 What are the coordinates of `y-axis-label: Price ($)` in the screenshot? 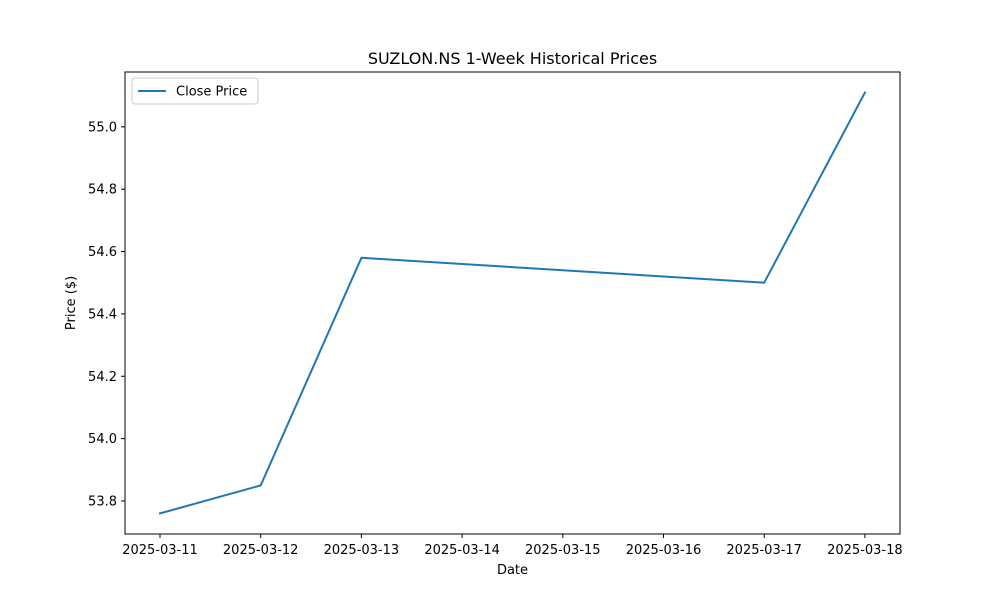 It's located at (71, 303).